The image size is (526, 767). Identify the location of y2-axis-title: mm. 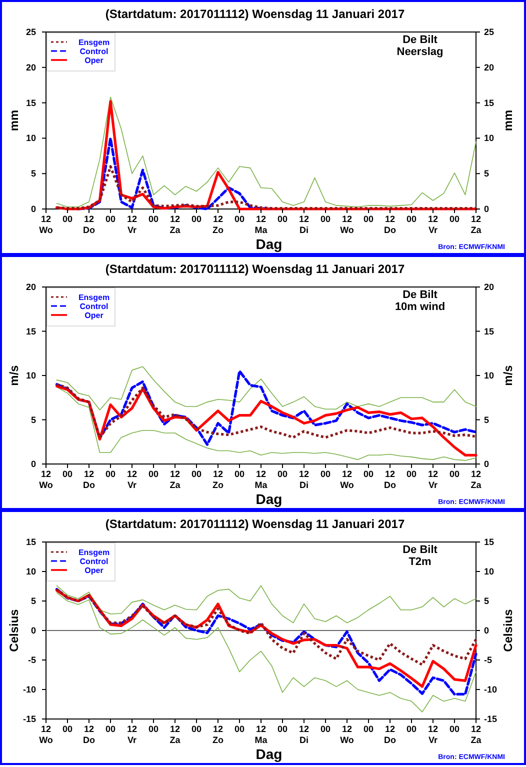
(508, 121).